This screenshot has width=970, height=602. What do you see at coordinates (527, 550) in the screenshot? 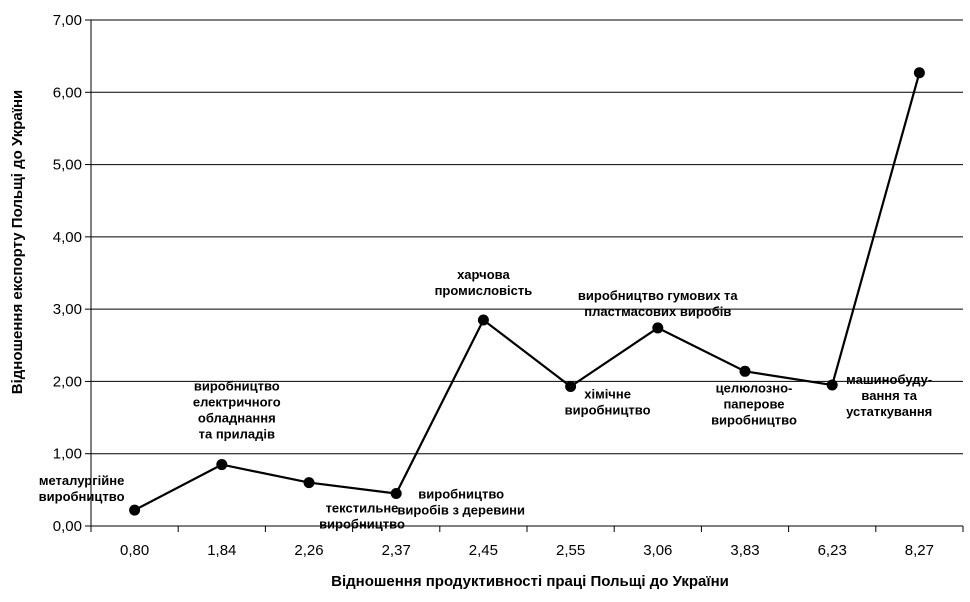
I see `x-tick-labels: 0,80 1,84 2,26 2,37 2,45 2,55 3,06 3,83 6,23 8,27` at bounding box center [527, 550].